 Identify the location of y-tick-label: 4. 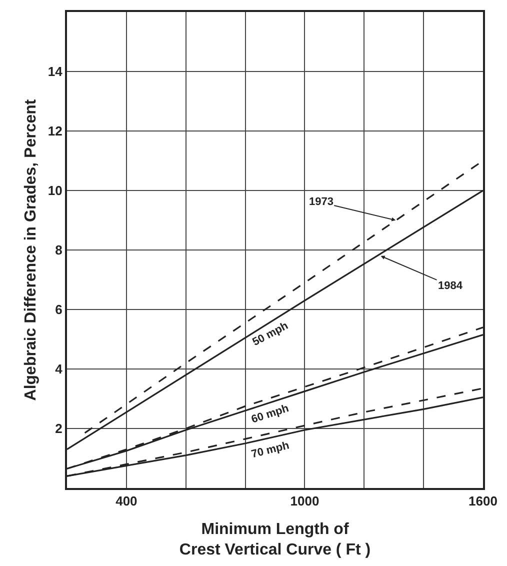
(59, 369).